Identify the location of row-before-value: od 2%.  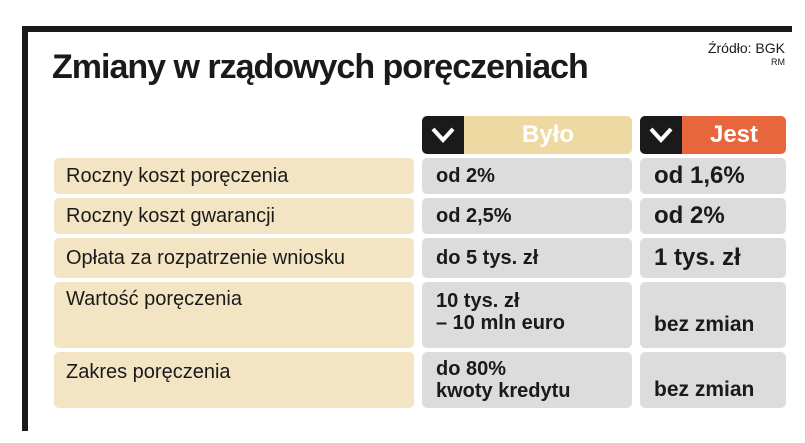
(527, 176).